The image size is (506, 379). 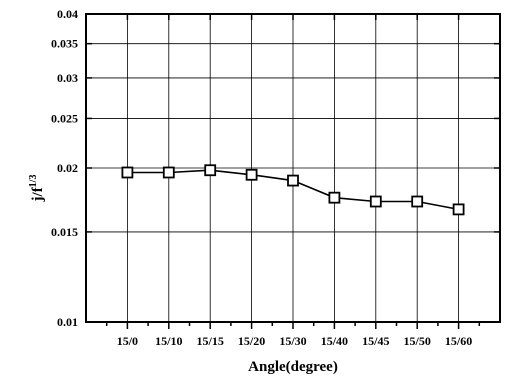 I want to click on x-tick-label: 15/50, so click(x=417, y=341).